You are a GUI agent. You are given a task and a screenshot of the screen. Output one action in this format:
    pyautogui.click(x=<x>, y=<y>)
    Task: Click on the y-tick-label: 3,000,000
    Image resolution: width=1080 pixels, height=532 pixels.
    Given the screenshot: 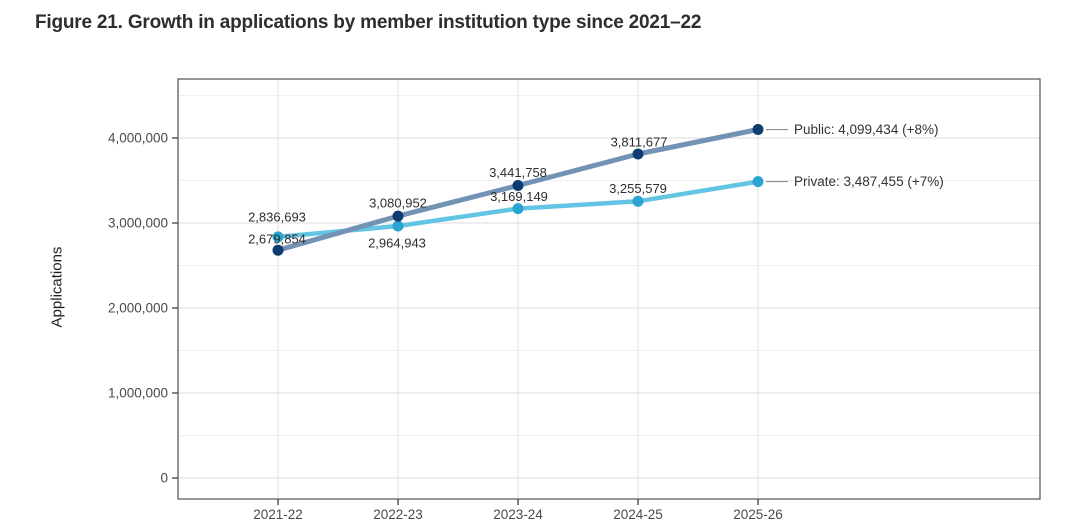 What is the action you would take?
    pyautogui.click(x=138, y=223)
    